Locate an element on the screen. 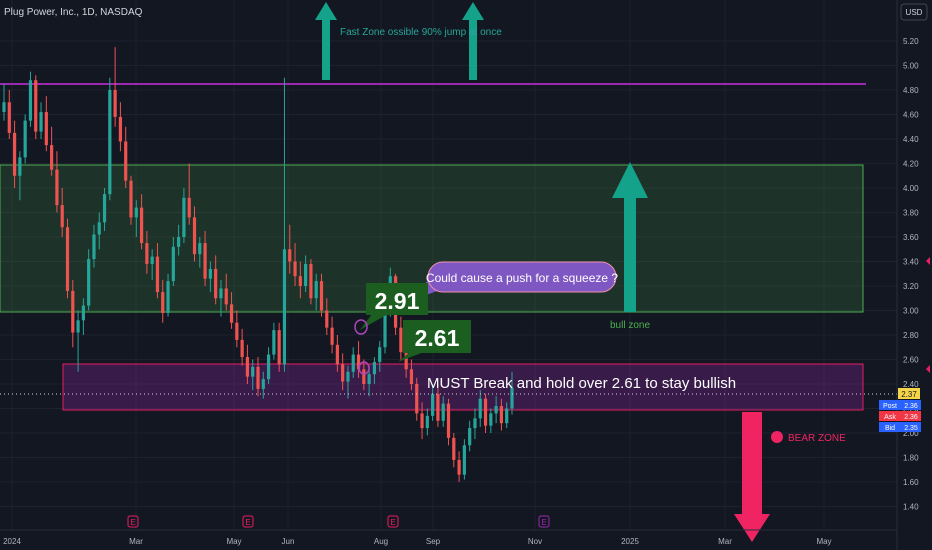 The height and width of the screenshot is (550, 932). bear-zone-dot is located at coordinates (777, 437).